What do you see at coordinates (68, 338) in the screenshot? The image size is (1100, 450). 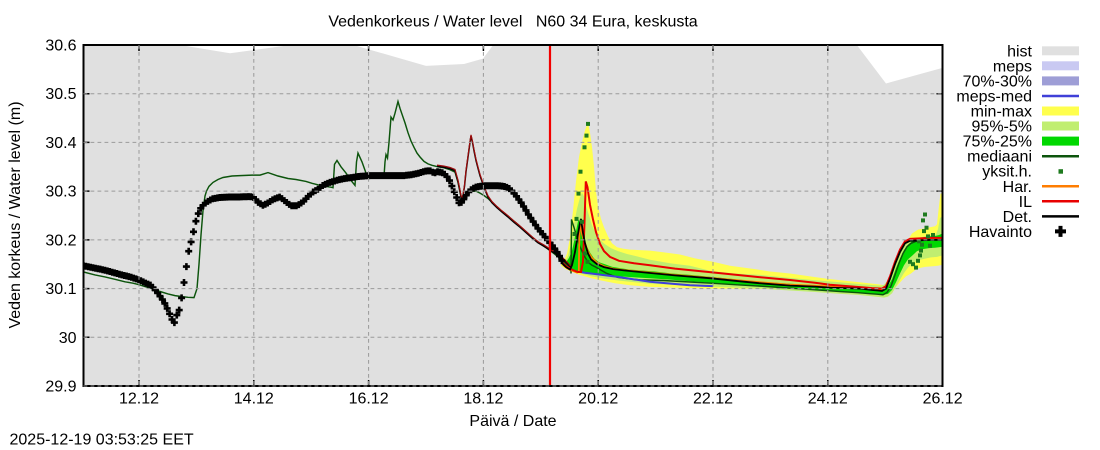 I see `svg-text: 30` at bounding box center [68, 338].